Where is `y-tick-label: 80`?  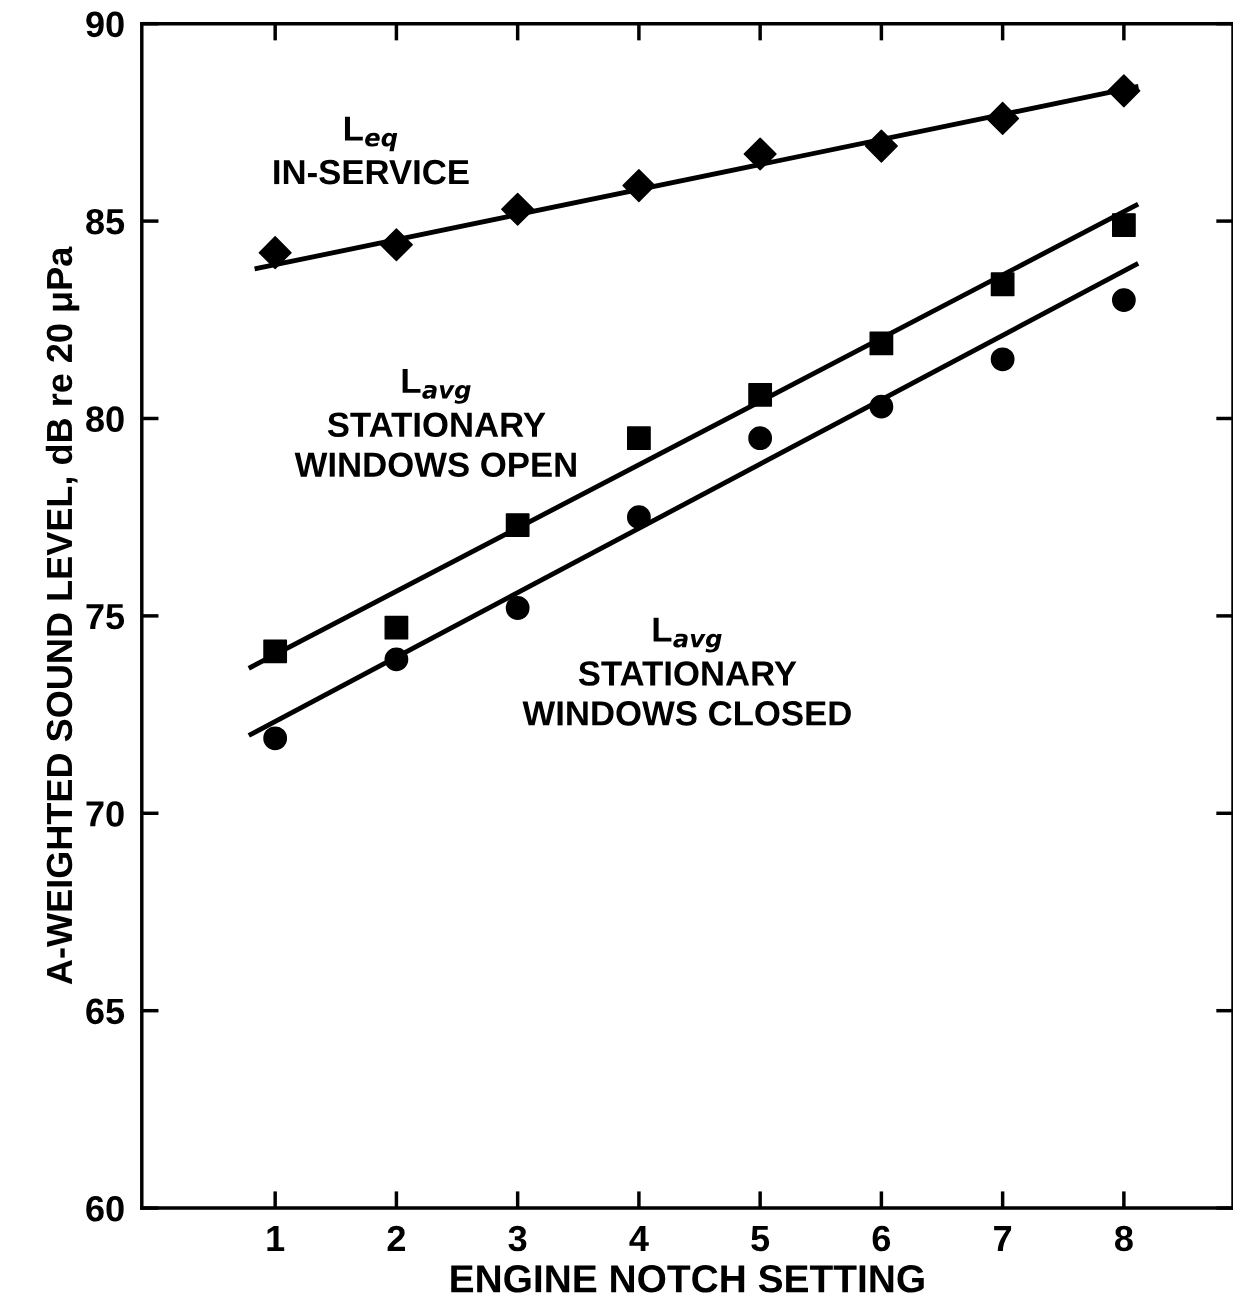
y-tick-label: 80 is located at coordinates (105, 419).